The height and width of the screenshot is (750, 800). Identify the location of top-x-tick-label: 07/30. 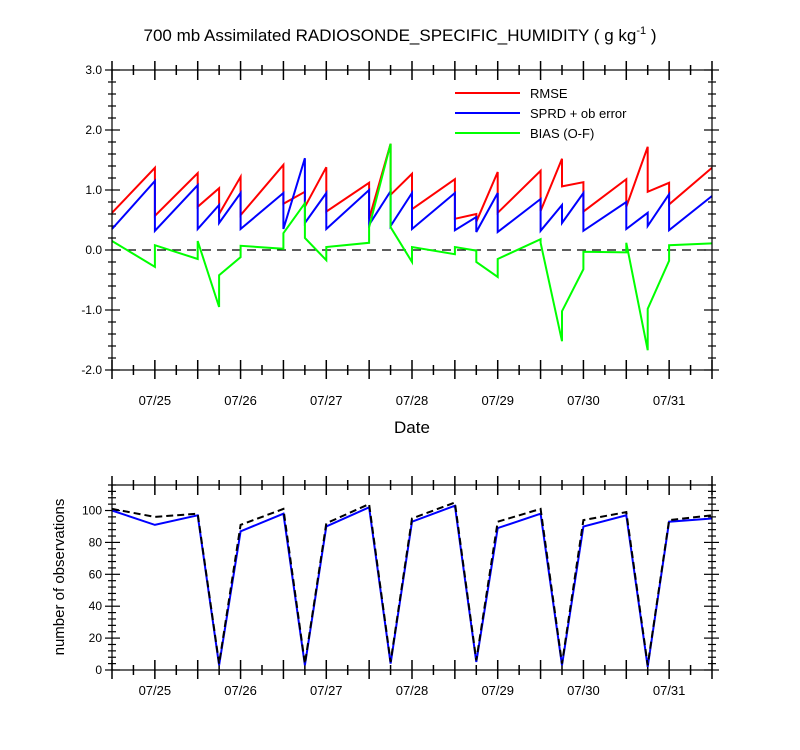
(583, 400).